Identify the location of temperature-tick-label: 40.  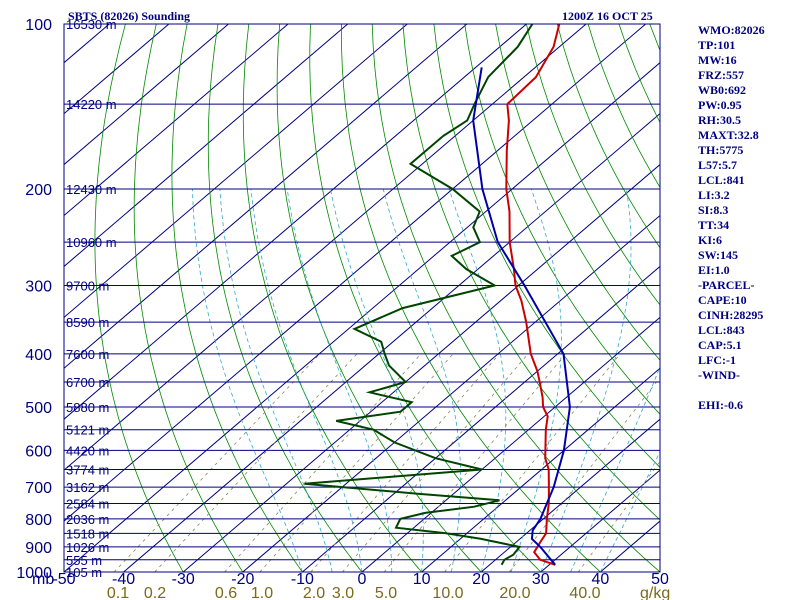
(601, 579).